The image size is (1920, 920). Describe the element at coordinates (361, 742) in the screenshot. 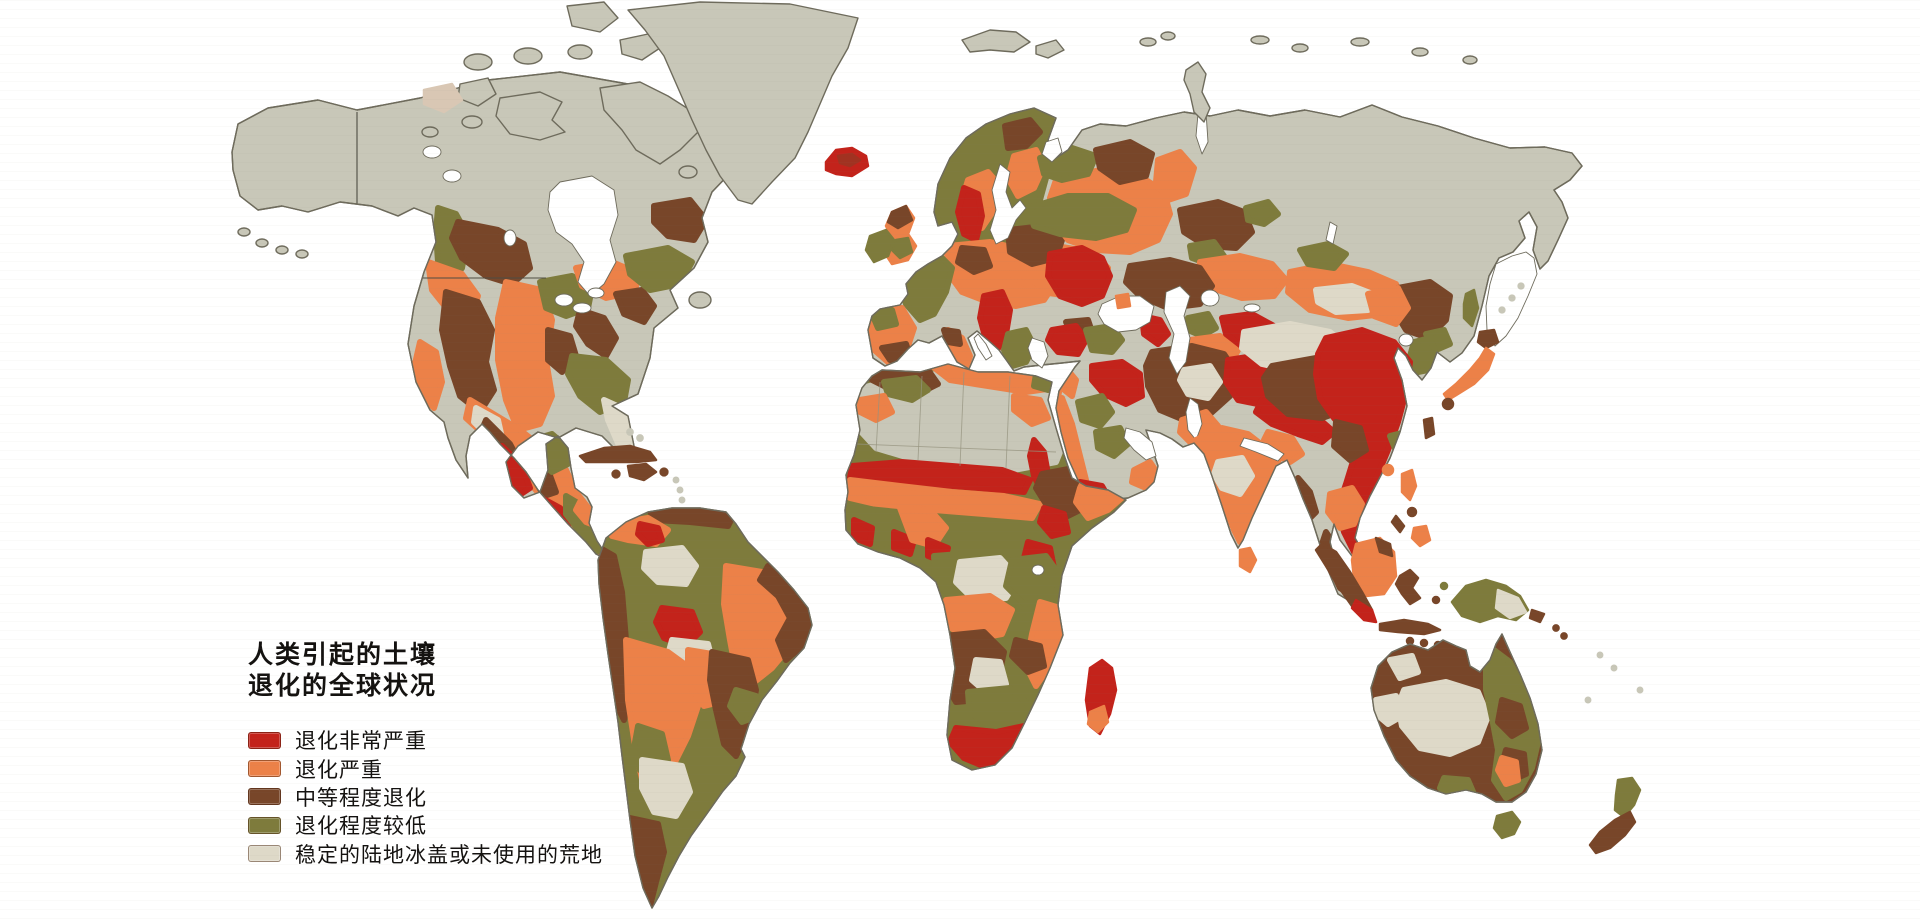

I see `legend-label: 退化非常严重` at that location.